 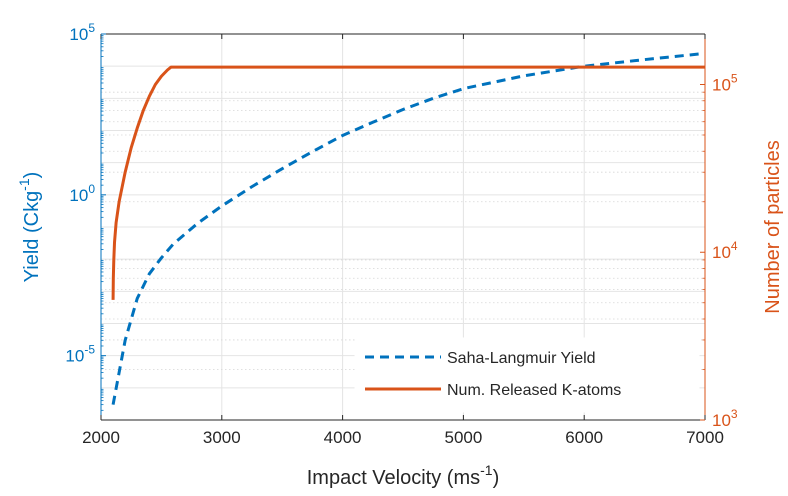 I want to click on right-y-tick-label: 10³, so click(x=725, y=418).